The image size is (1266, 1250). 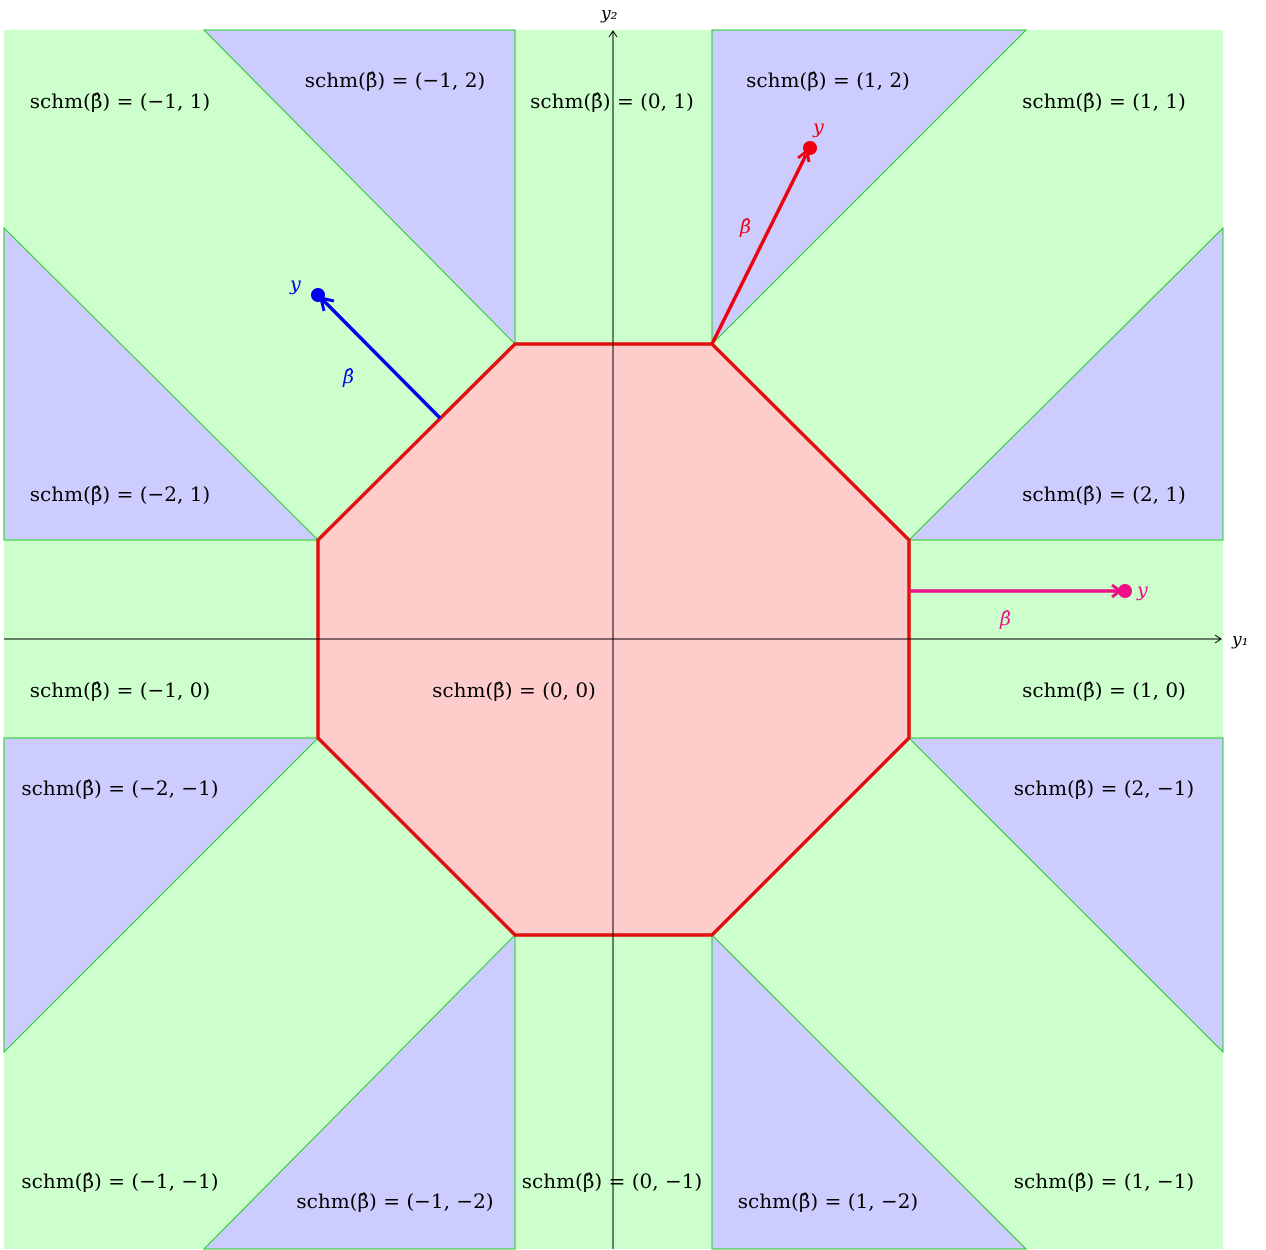 What do you see at coordinates (365, 346) in the screenshot?
I see `blue-vector: y β̂` at bounding box center [365, 346].